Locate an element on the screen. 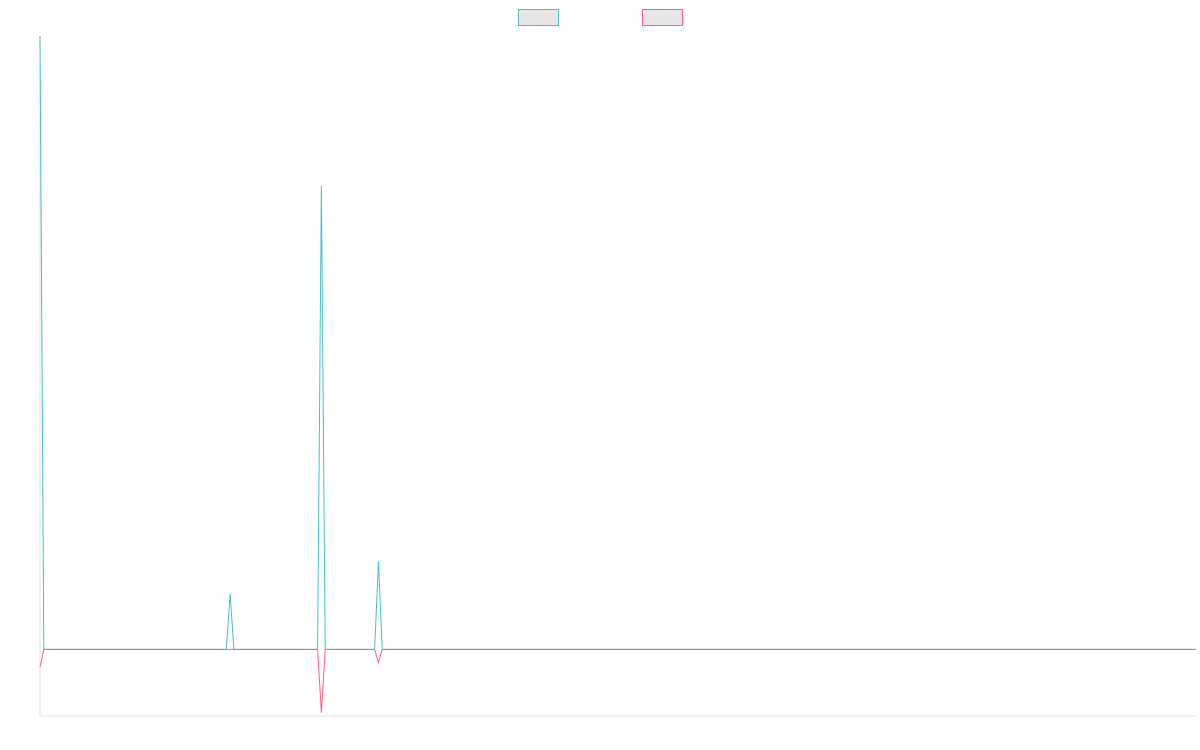  legend is located at coordinates (600, 17).